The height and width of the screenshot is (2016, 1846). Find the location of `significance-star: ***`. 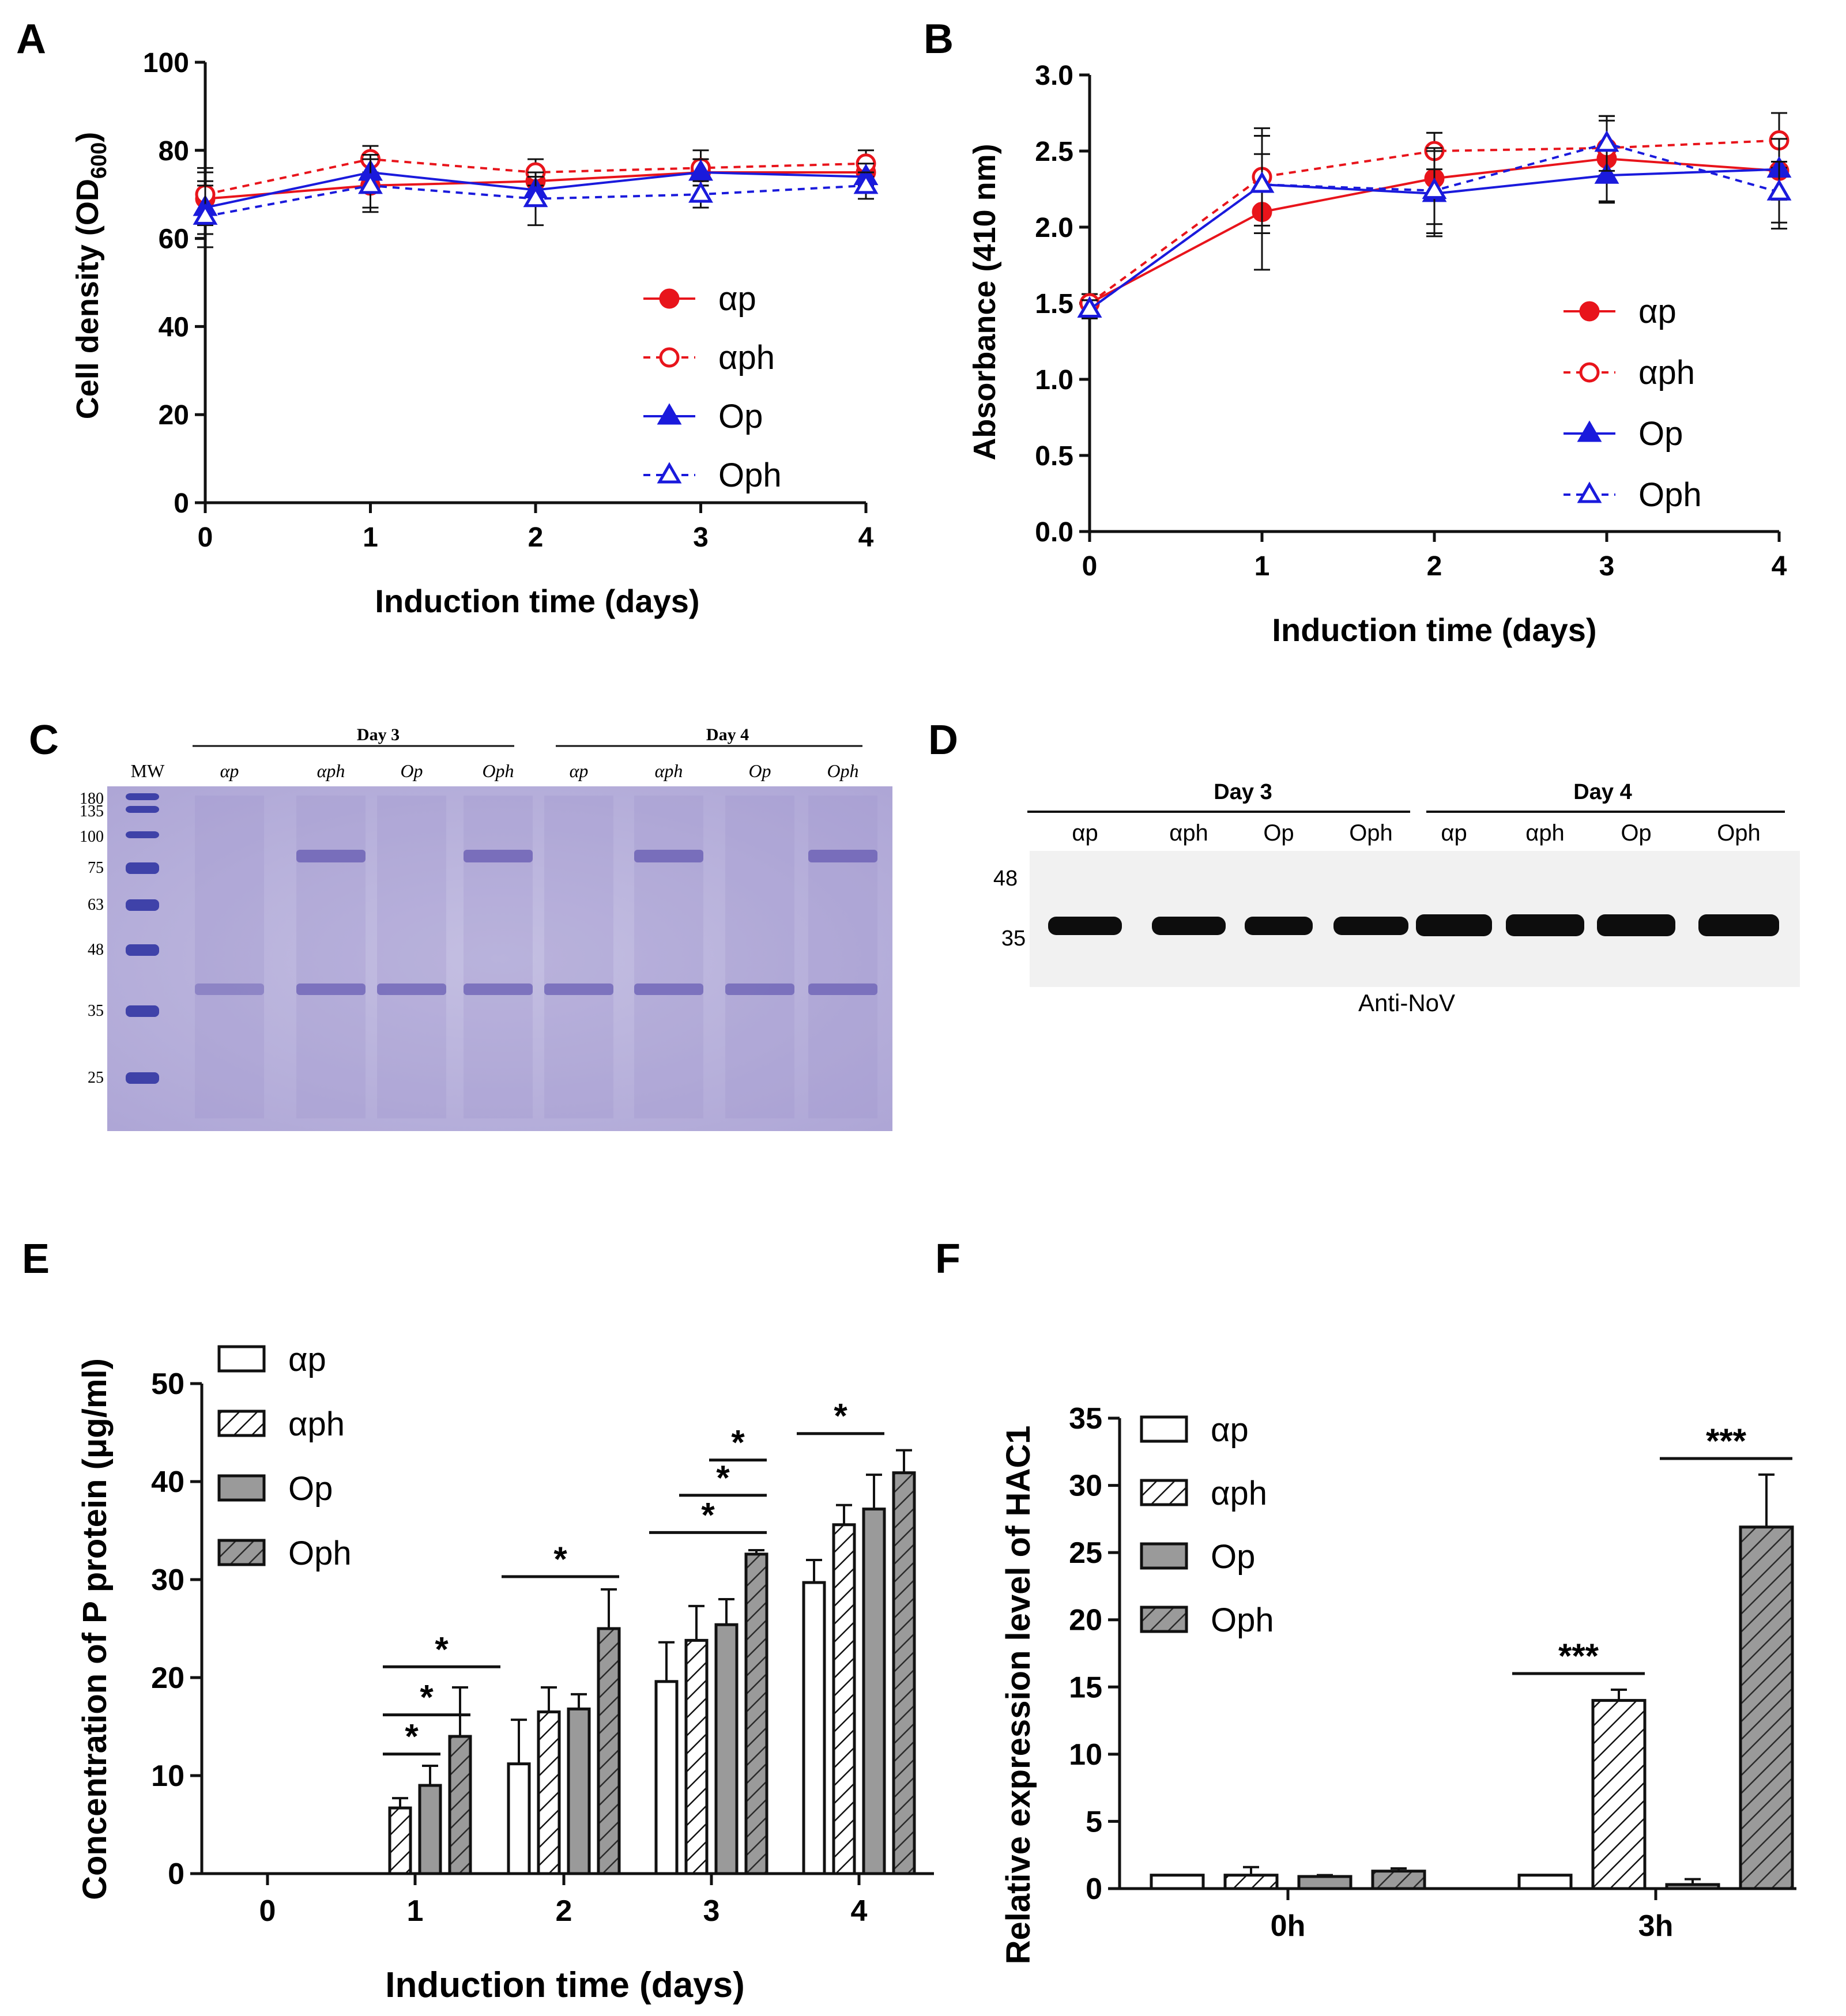

significance-star: *** is located at coordinates (1578, 1656).